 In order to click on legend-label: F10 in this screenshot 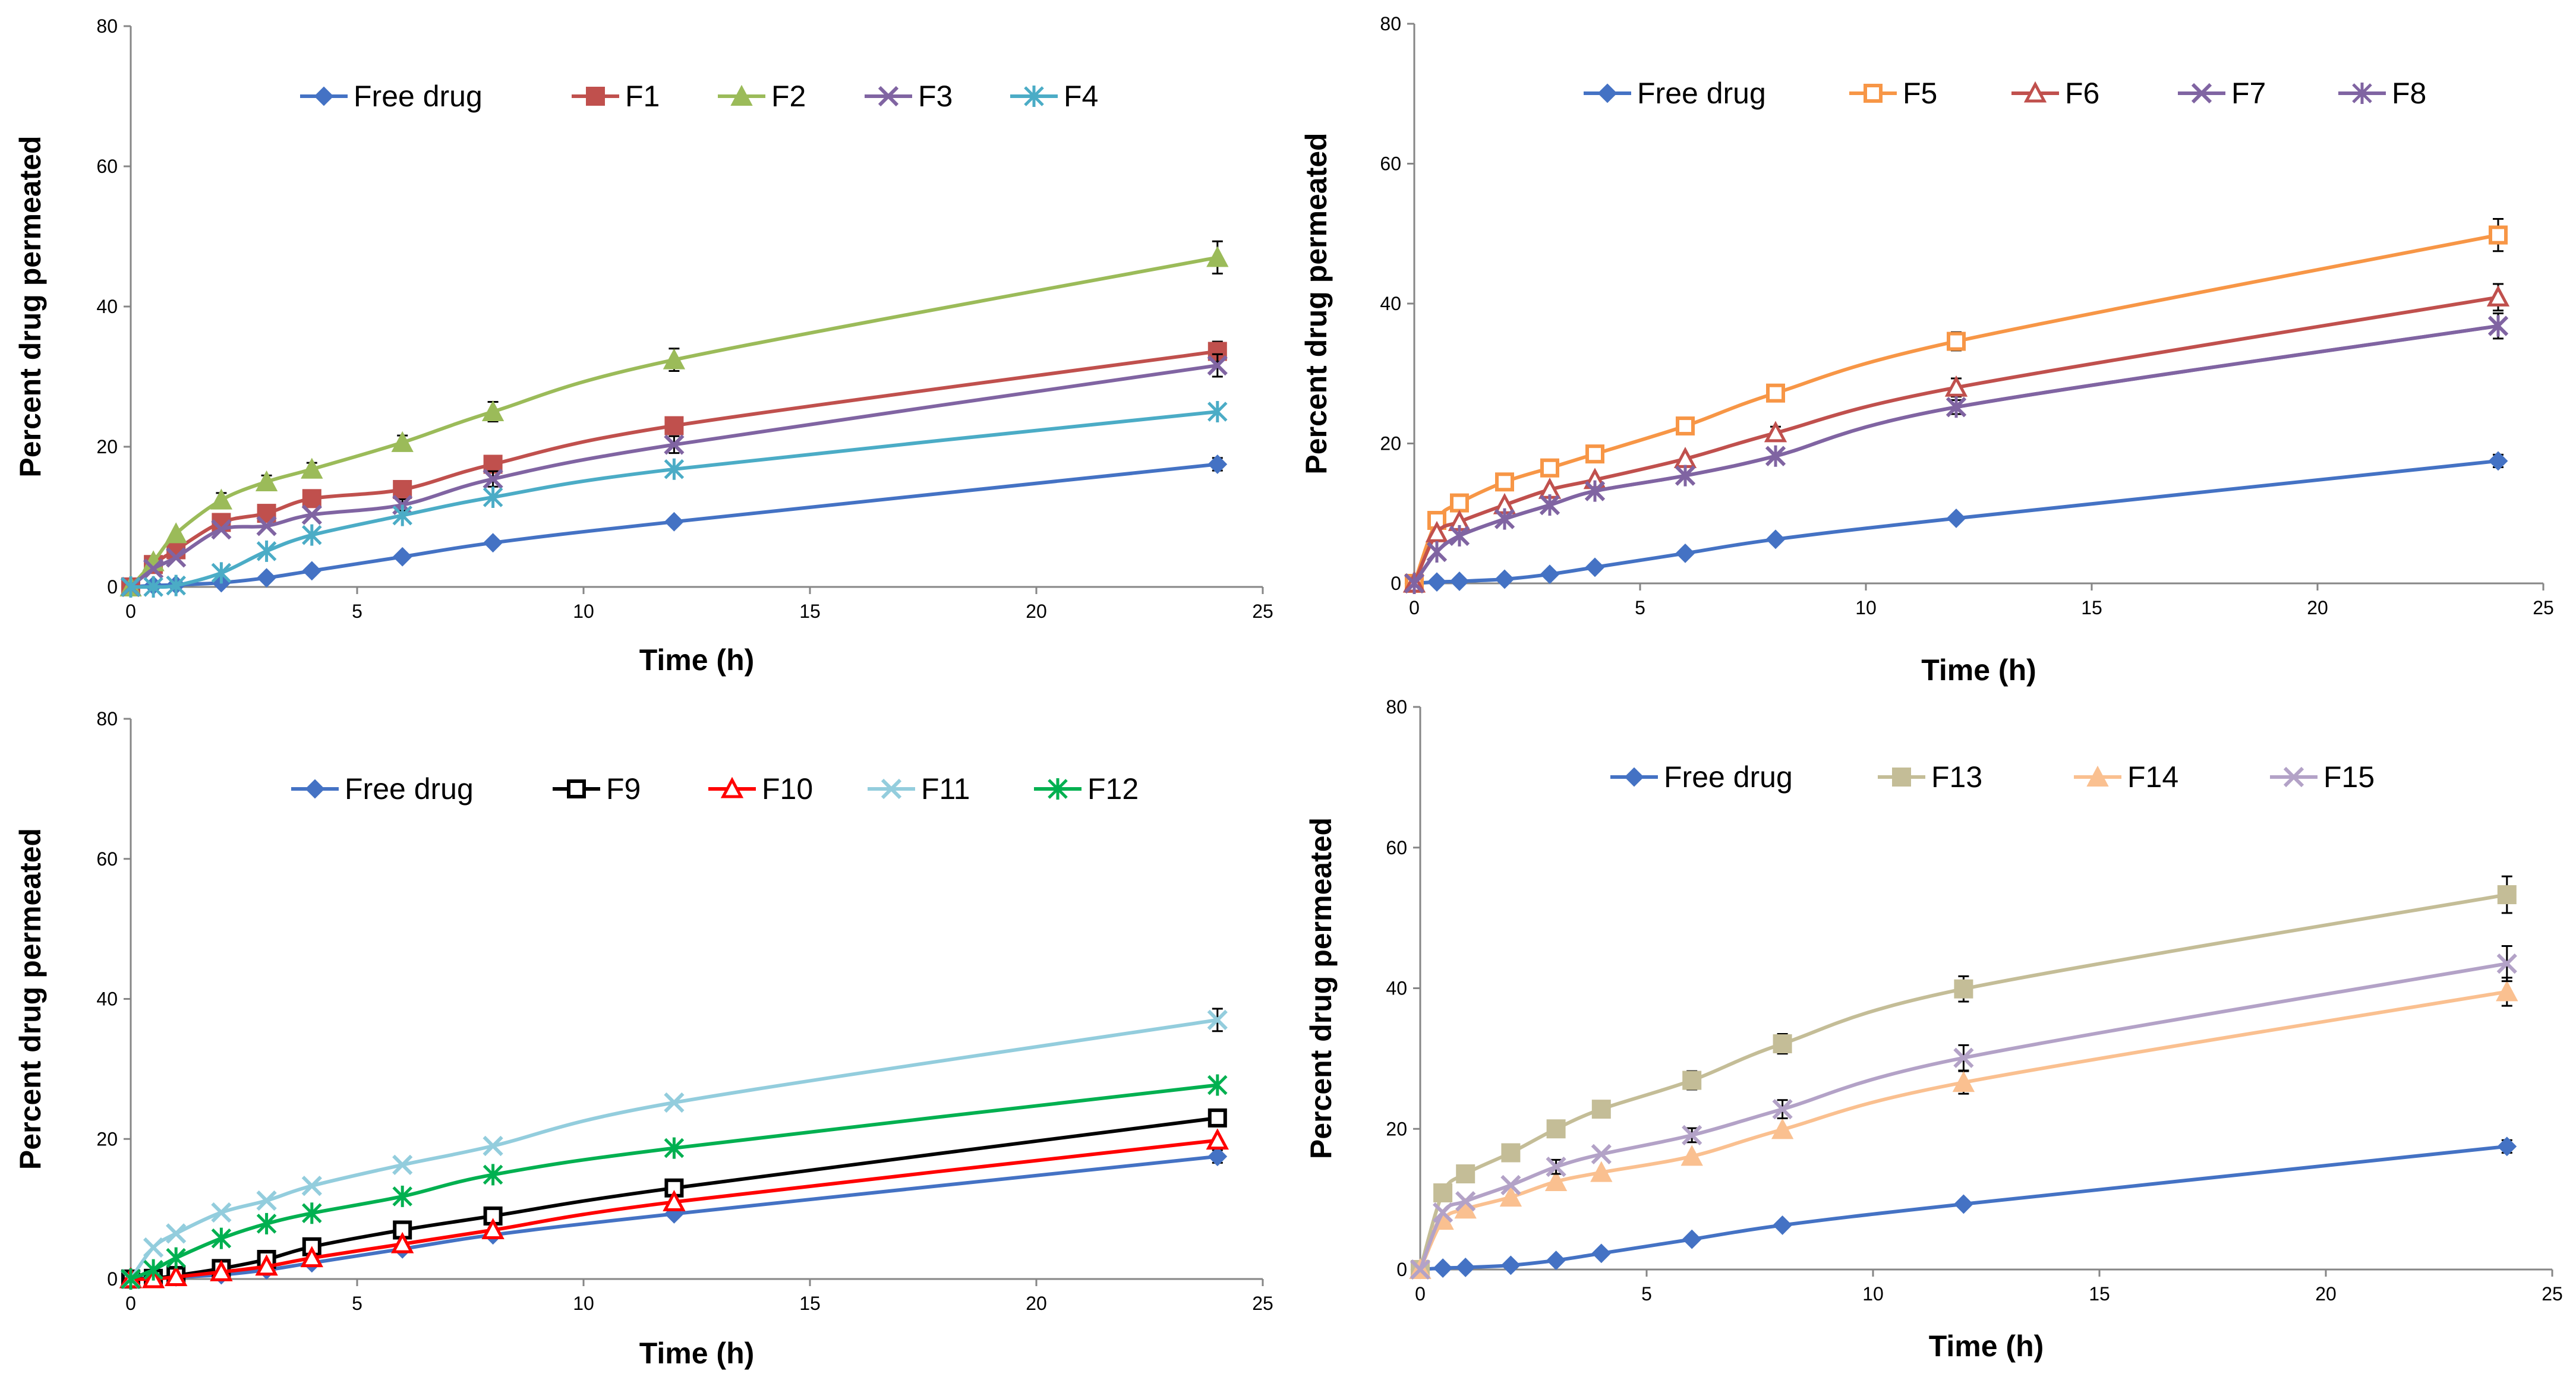, I will do `click(788, 789)`.